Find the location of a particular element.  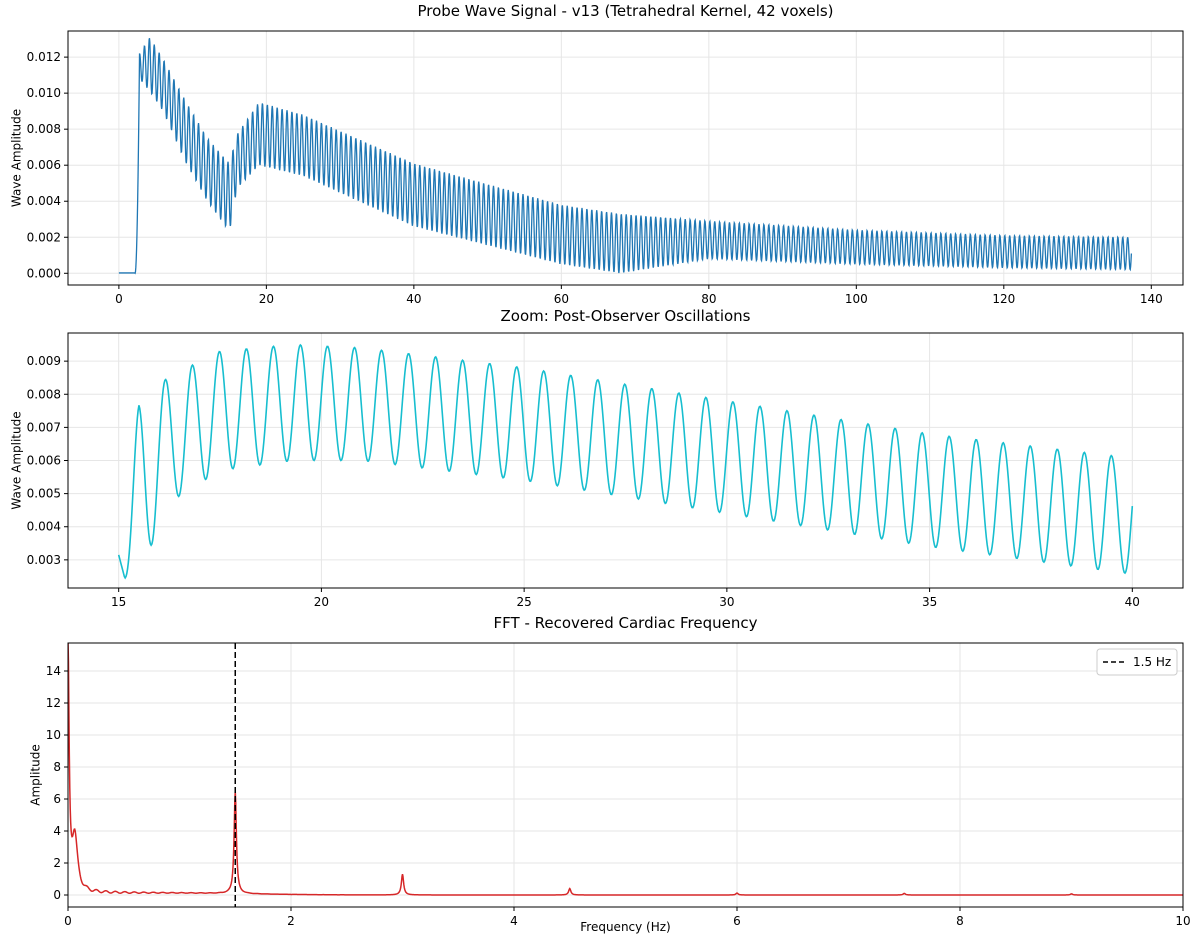

y-tick-label: 4 is located at coordinates (57, 831).